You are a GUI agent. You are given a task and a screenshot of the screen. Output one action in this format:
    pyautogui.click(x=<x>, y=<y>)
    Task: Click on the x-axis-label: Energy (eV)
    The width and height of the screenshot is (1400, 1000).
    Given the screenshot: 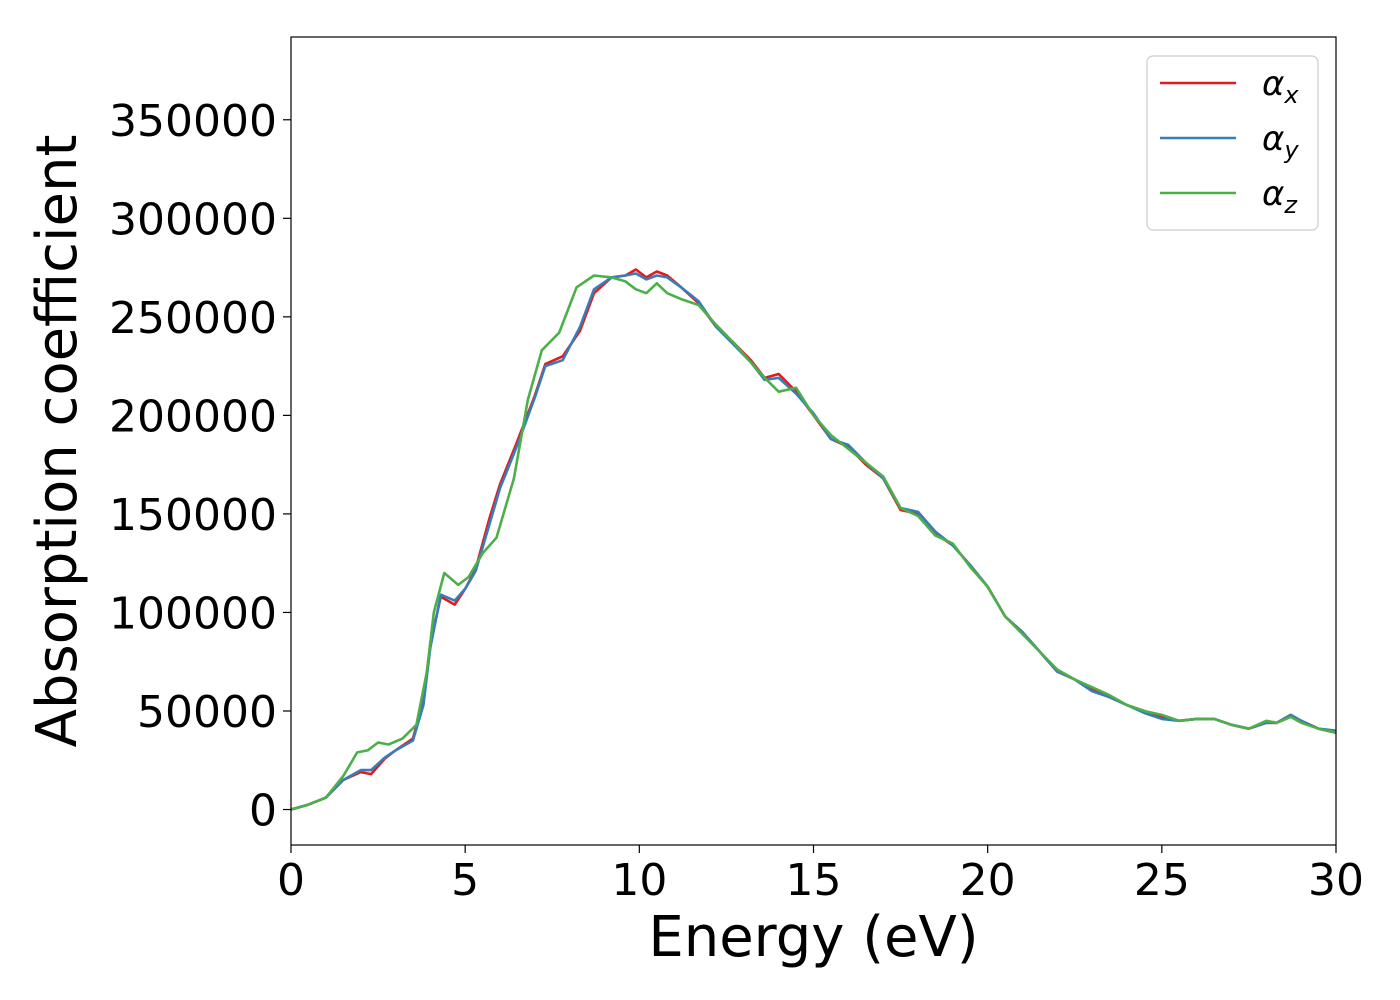 What is the action you would take?
    pyautogui.click(x=813, y=937)
    